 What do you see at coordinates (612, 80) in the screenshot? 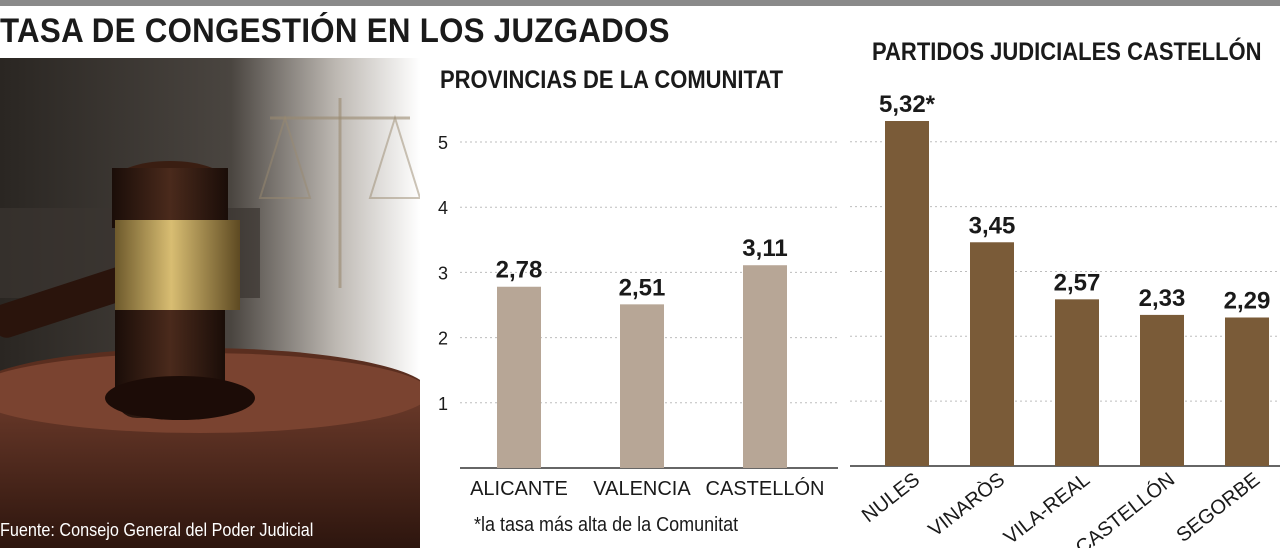
I see `chart-provincias-title: PROVINCIAS DE LA COMUNITAT` at bounding box center [612, 80].